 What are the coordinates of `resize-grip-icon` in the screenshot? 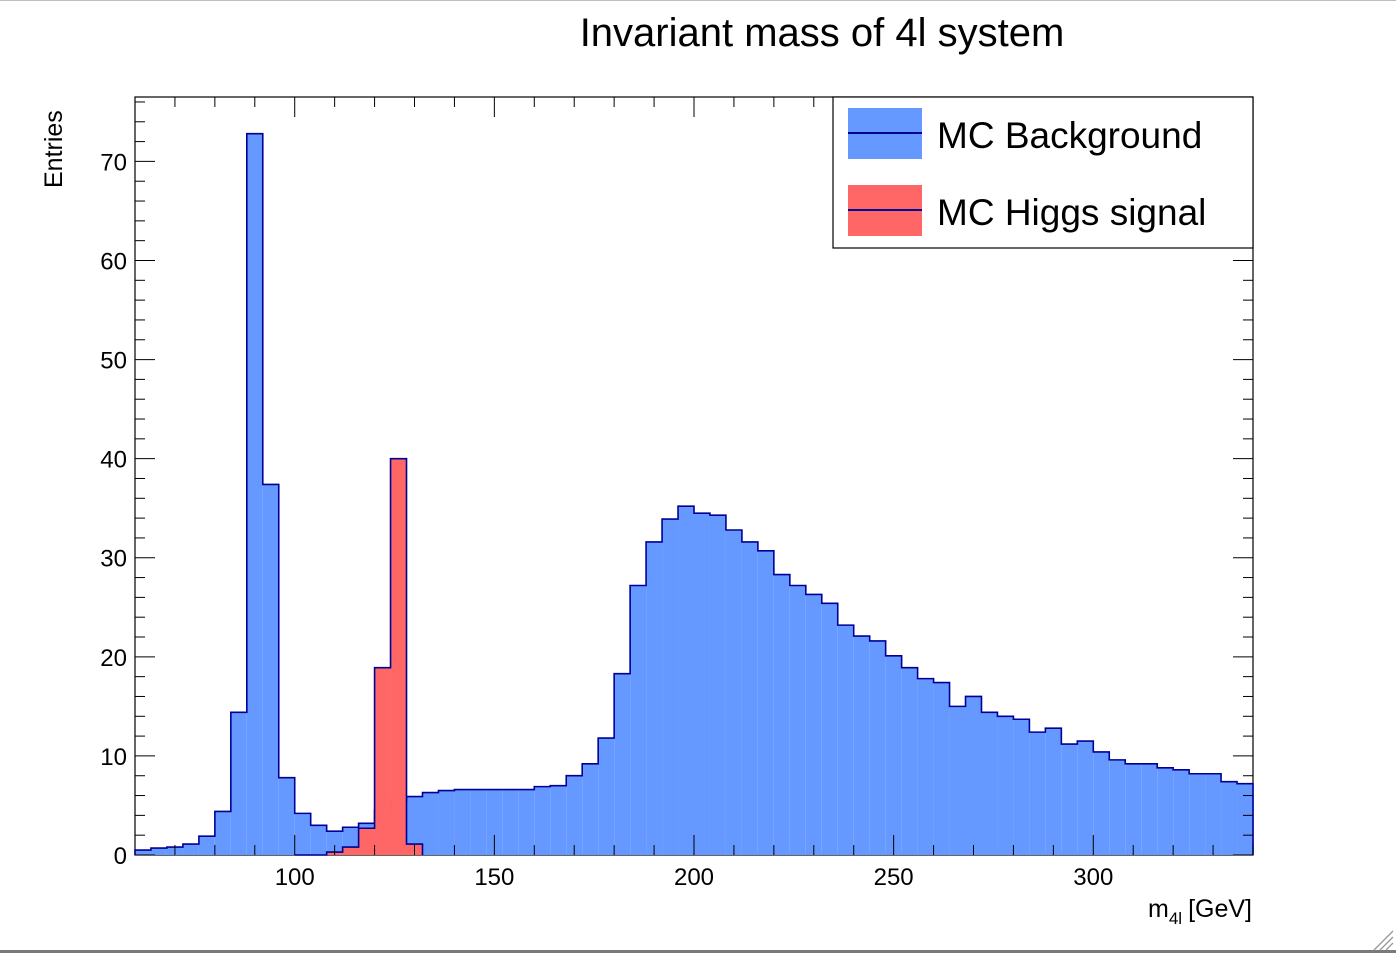 It's located at (1383, 940).